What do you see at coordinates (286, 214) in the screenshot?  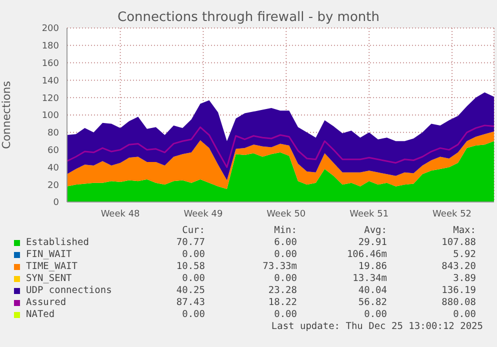 I see `x-tick-label: Week 50` at bounding box center [286, 214].